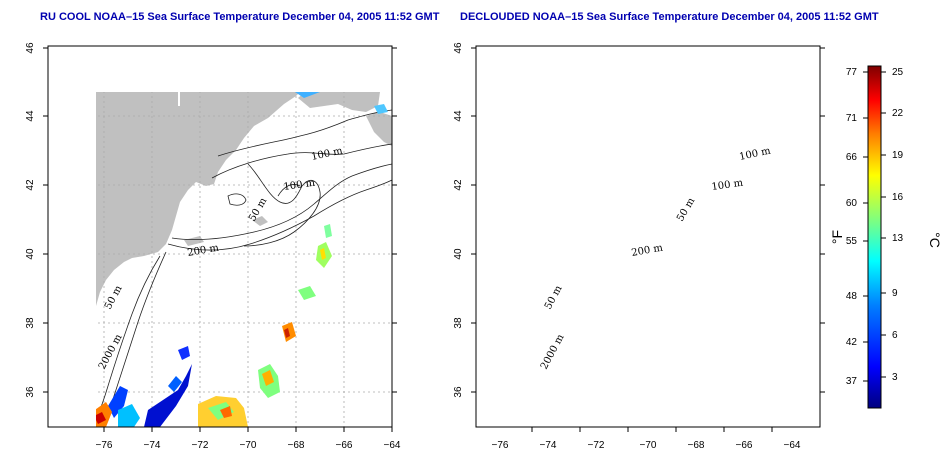 This screenshot has width=950, height=475. I want to click on left-xtick-label: −66, so click(344, 445).